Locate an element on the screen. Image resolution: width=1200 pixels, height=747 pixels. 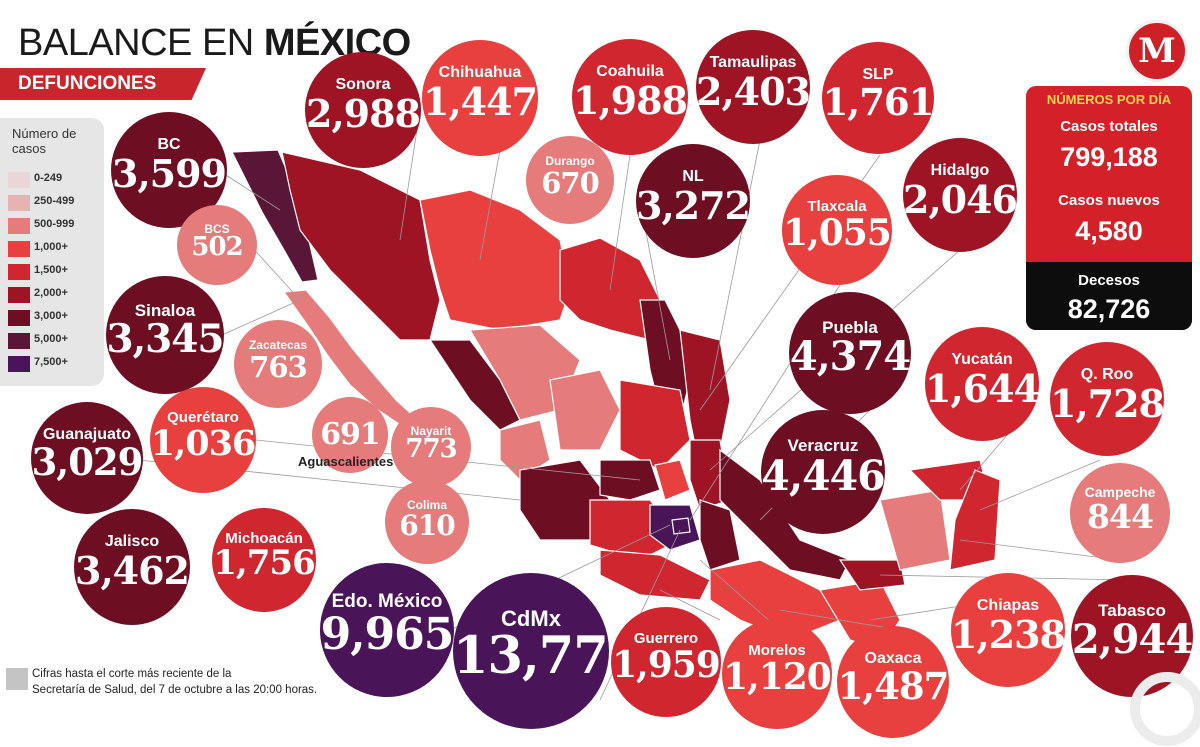
cdmx-shape is located at coordinates (681, 526).